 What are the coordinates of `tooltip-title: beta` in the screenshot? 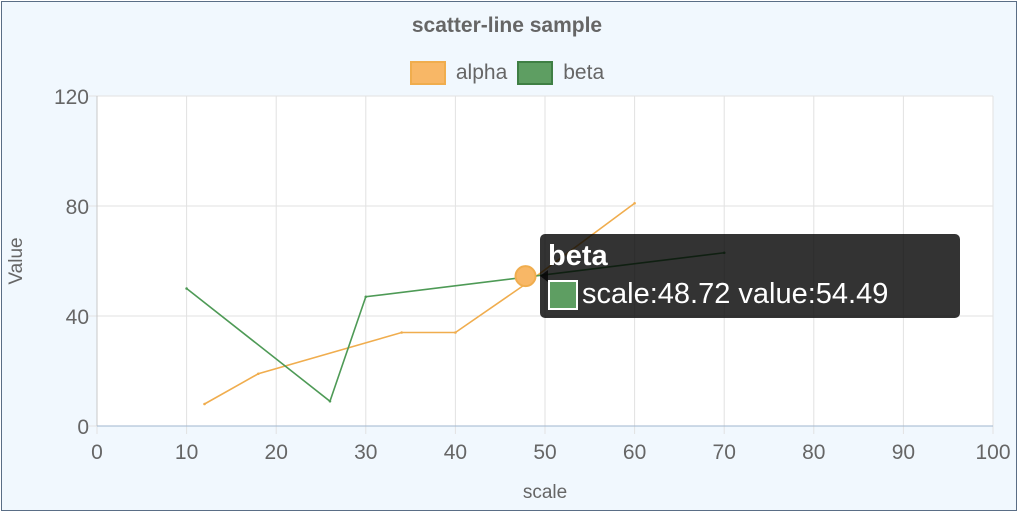 It's located at (578, 256).